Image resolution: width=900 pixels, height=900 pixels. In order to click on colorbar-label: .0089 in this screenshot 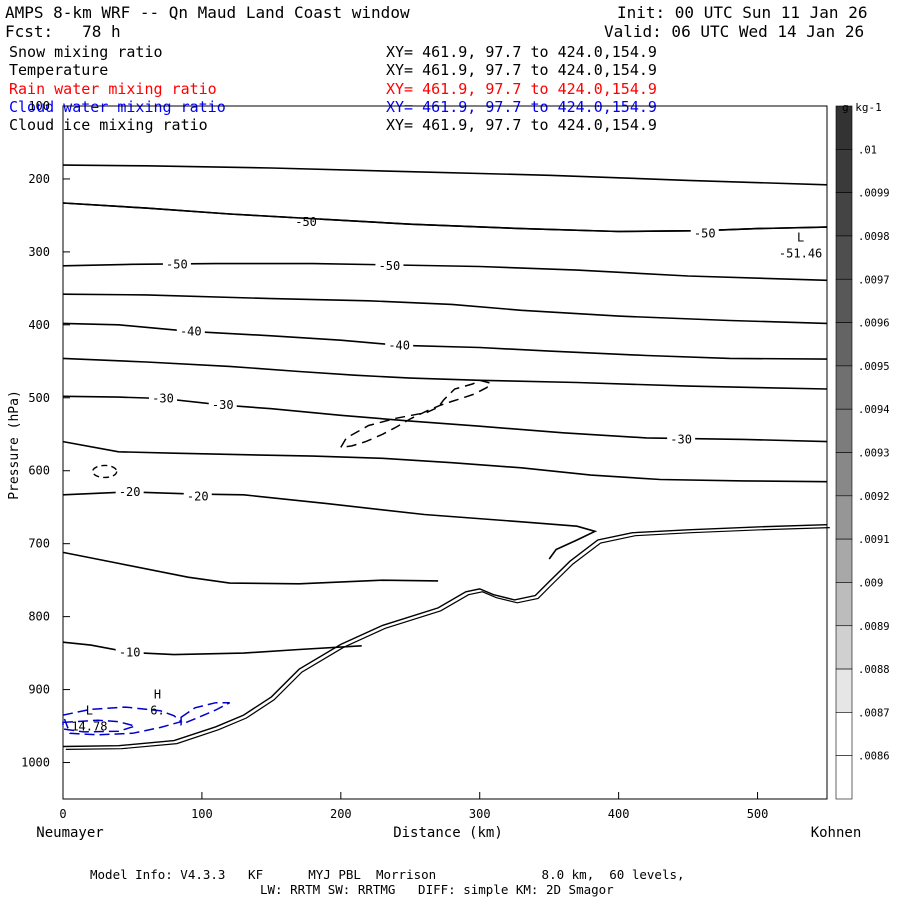, I will do `click(874, 627)`.